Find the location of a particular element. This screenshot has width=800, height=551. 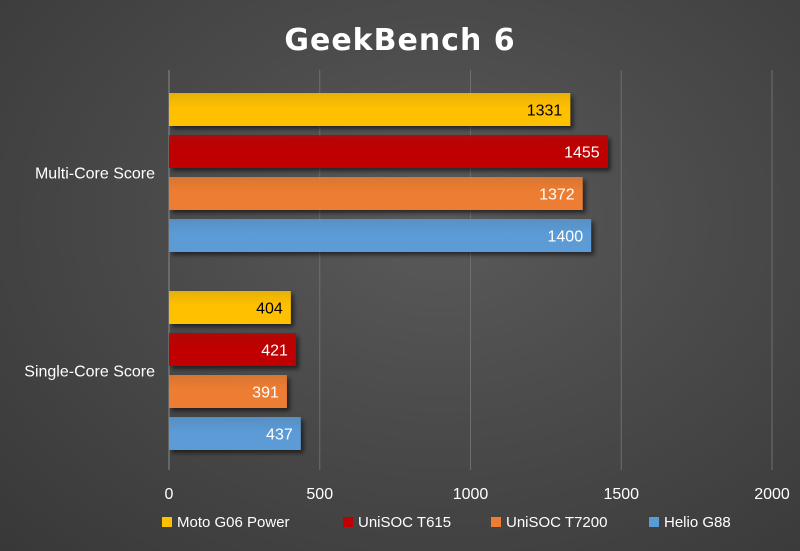

legend-label: UniSOC T615 is located at coordinates (404, 522).